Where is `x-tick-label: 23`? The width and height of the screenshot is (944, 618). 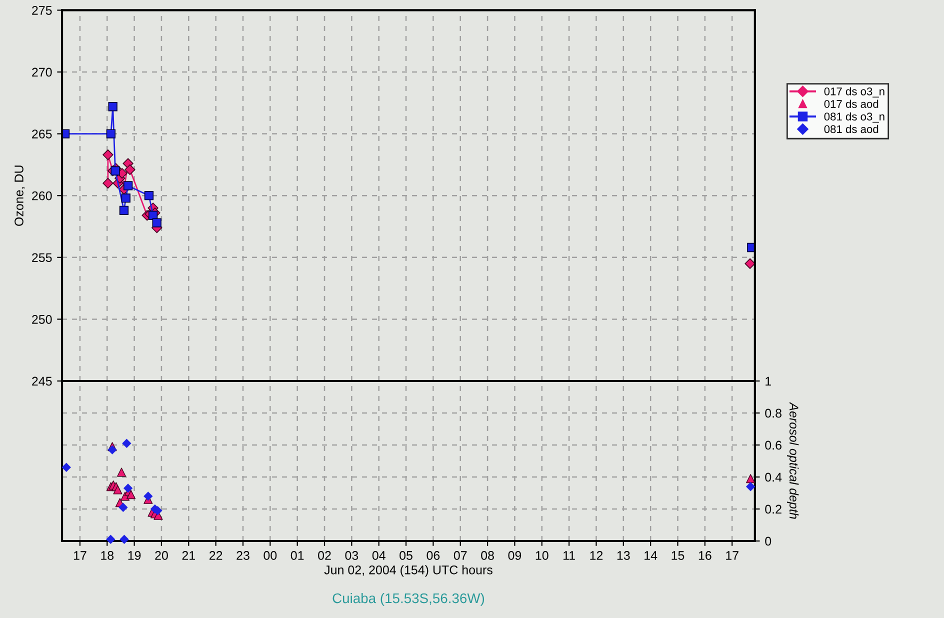 x-tick-label: 23 is located at coordinates (243, 555).